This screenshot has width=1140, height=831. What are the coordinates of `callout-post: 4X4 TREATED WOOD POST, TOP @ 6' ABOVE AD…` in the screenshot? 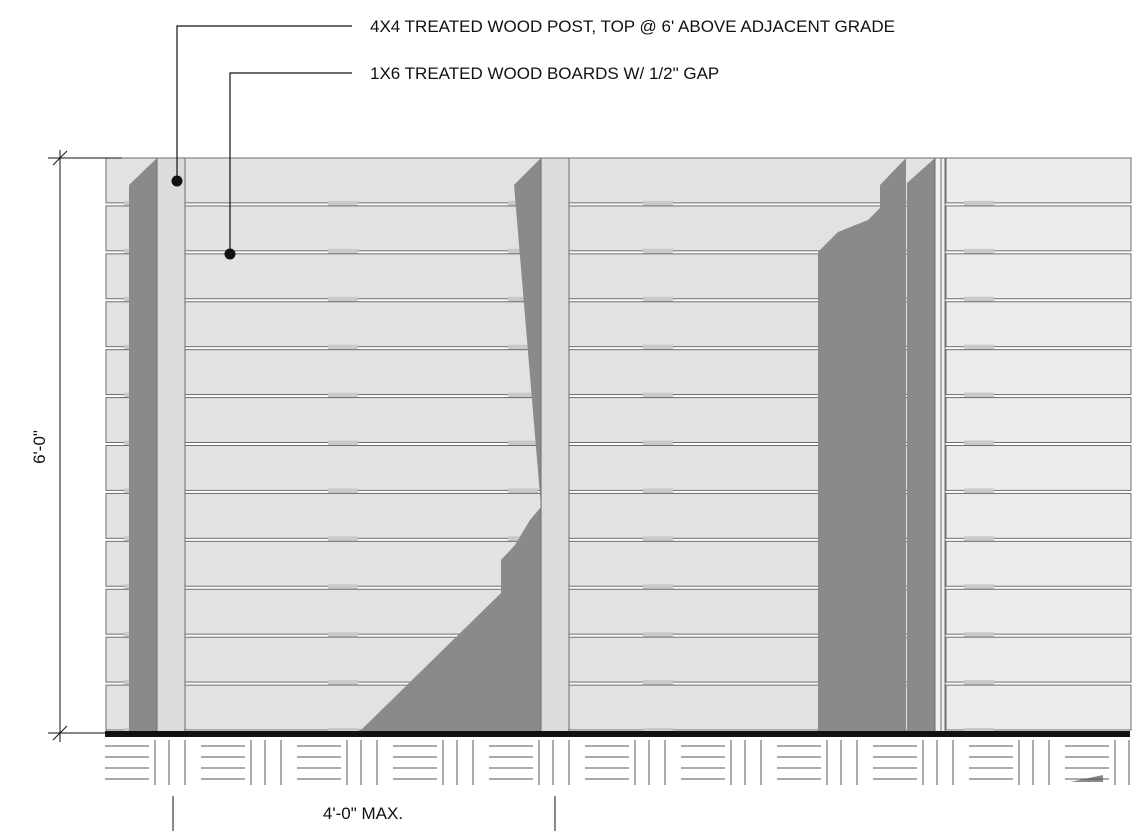 It's located at (533, 102).